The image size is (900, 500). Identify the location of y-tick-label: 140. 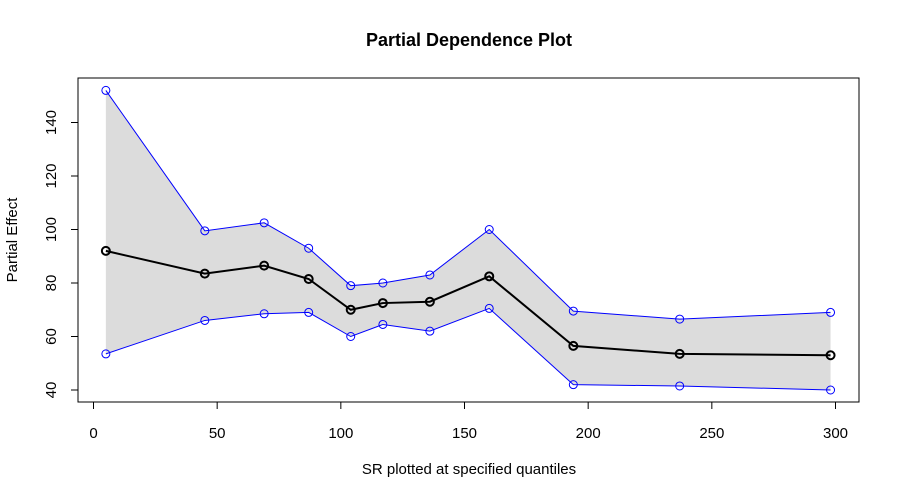
(51, 122).